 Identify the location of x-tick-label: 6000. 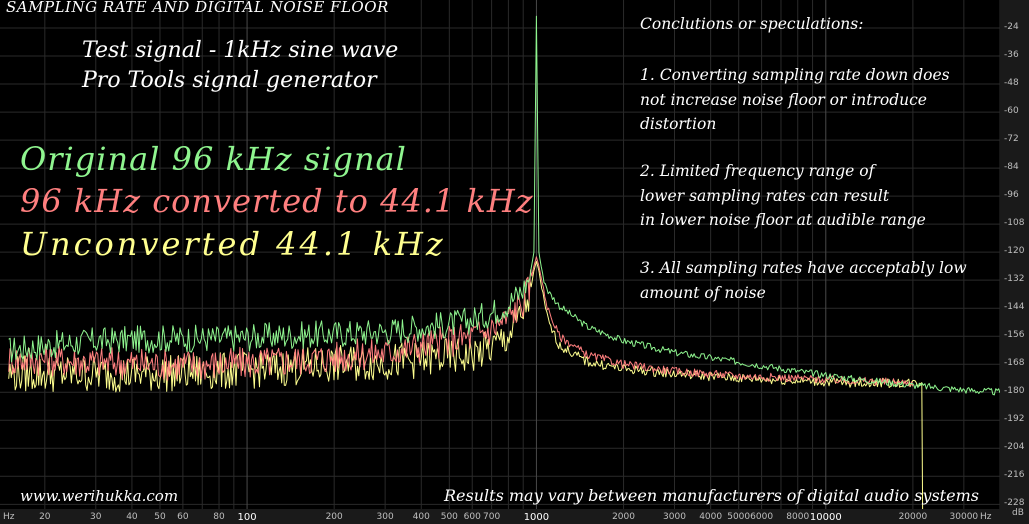
(762, 517).